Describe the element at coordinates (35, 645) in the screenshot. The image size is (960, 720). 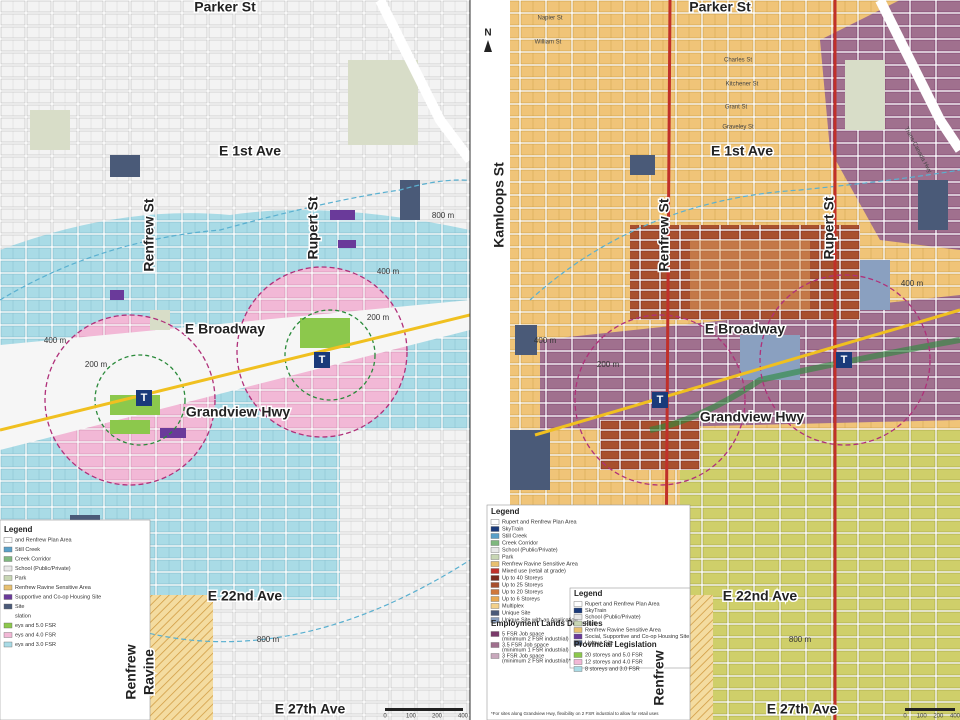
I see `legend-item: eys and 3.0 FSR` at that location.